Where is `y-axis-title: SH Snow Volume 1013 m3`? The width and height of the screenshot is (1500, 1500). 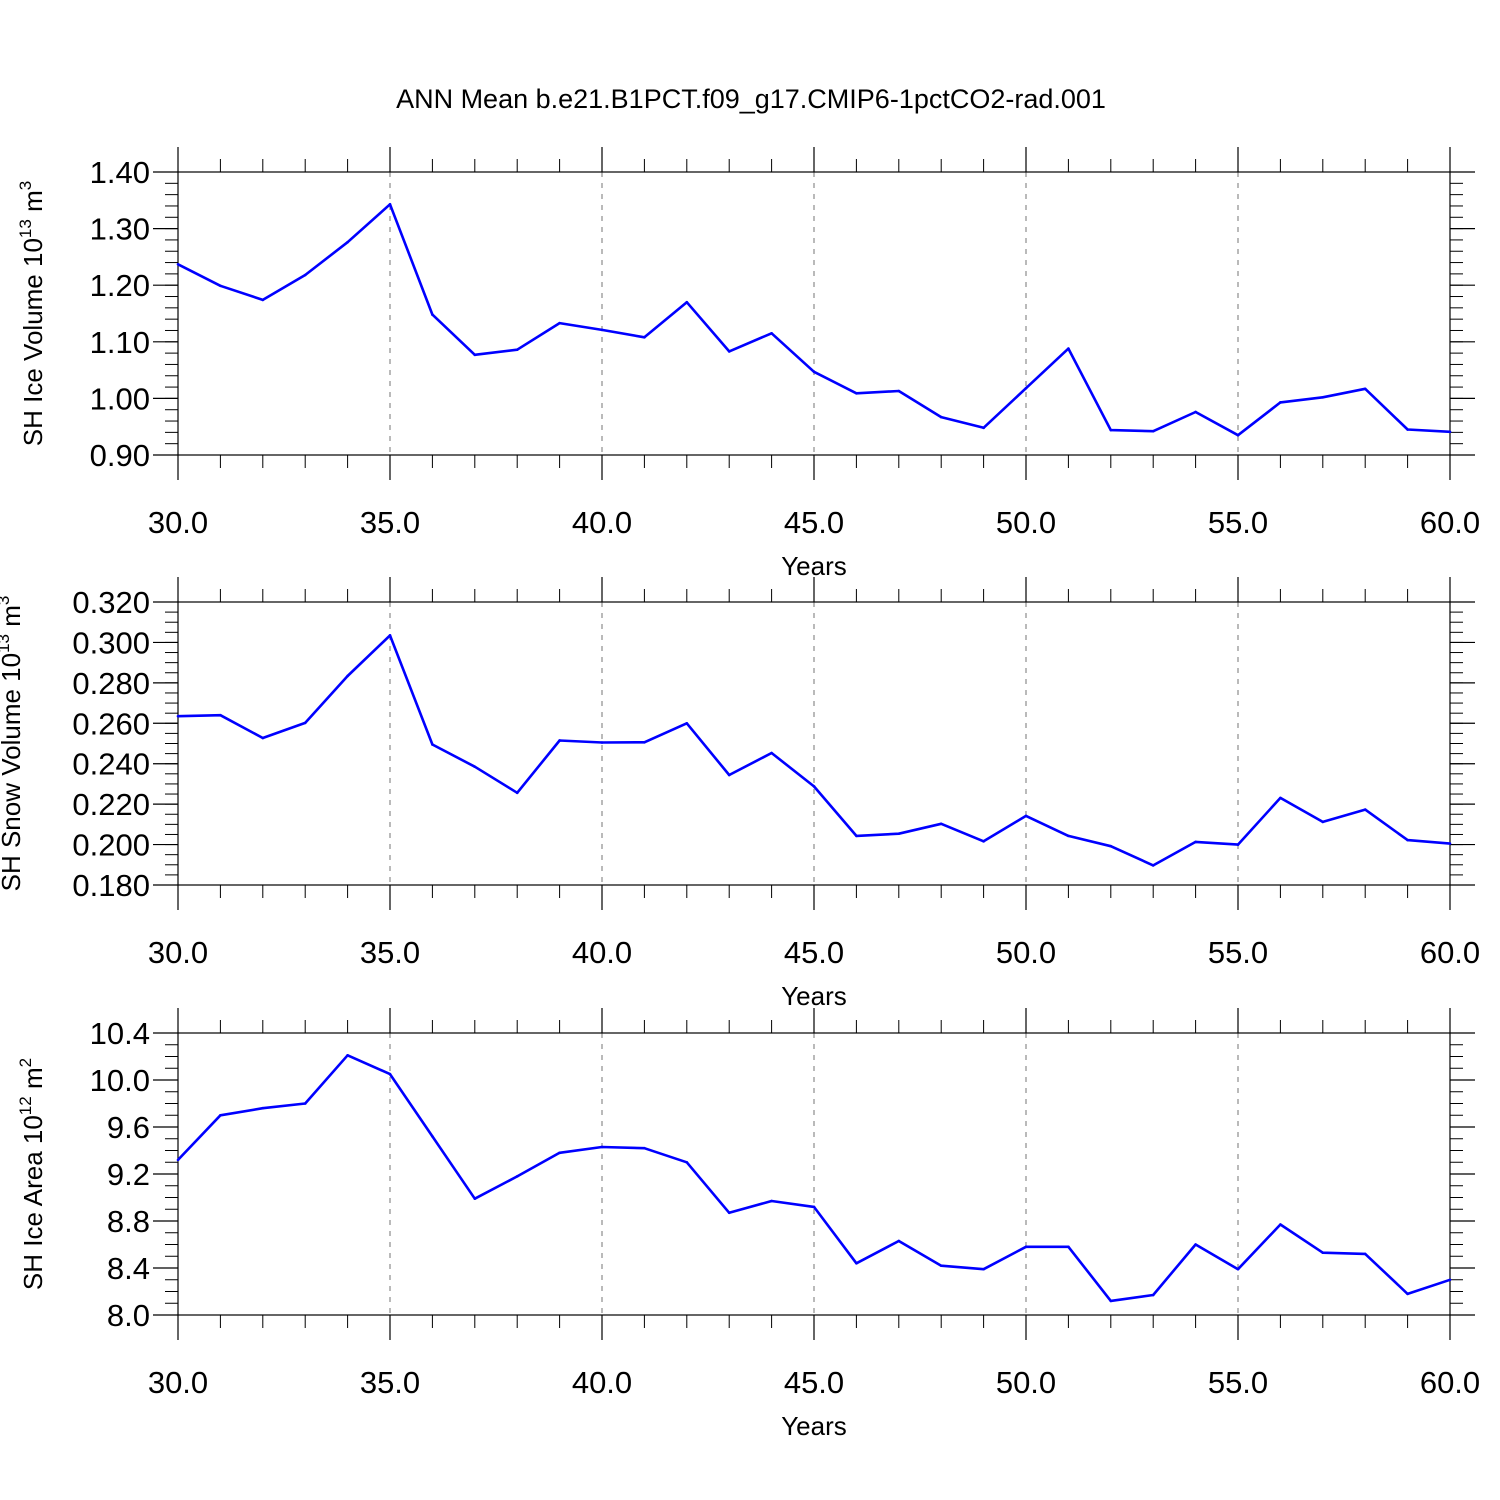
y-axis-title: SH Snow Volume 1013 m3 is located at coordinates (13, 744).